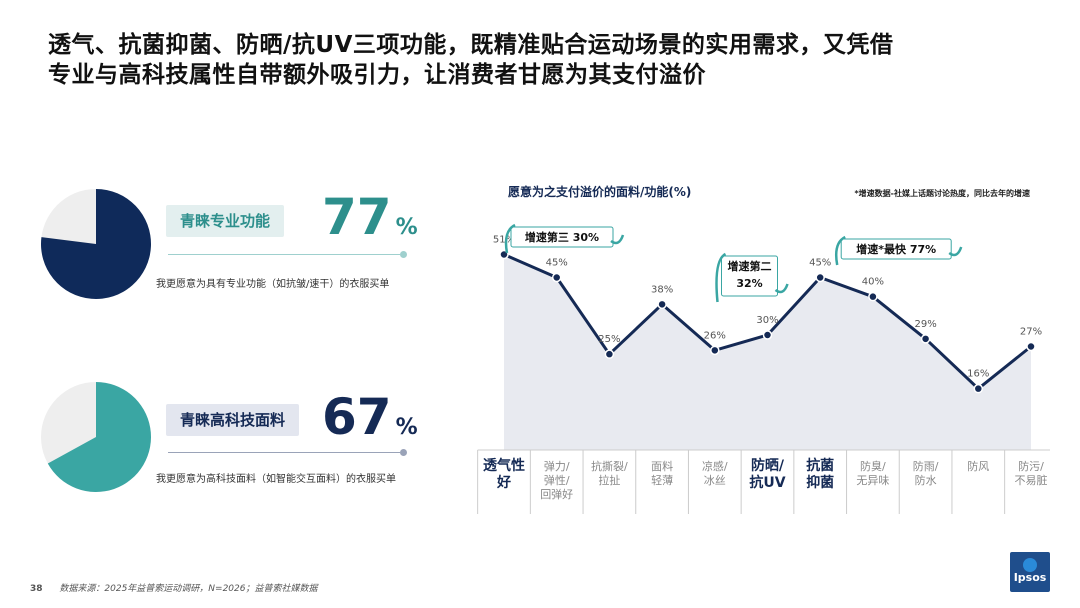 This screenshot has height=608, width=1080. I want to click on footer: 38 数据来源：2025年益普索运动调研，N=2026；益普索社媒数据, so click(174, 587).